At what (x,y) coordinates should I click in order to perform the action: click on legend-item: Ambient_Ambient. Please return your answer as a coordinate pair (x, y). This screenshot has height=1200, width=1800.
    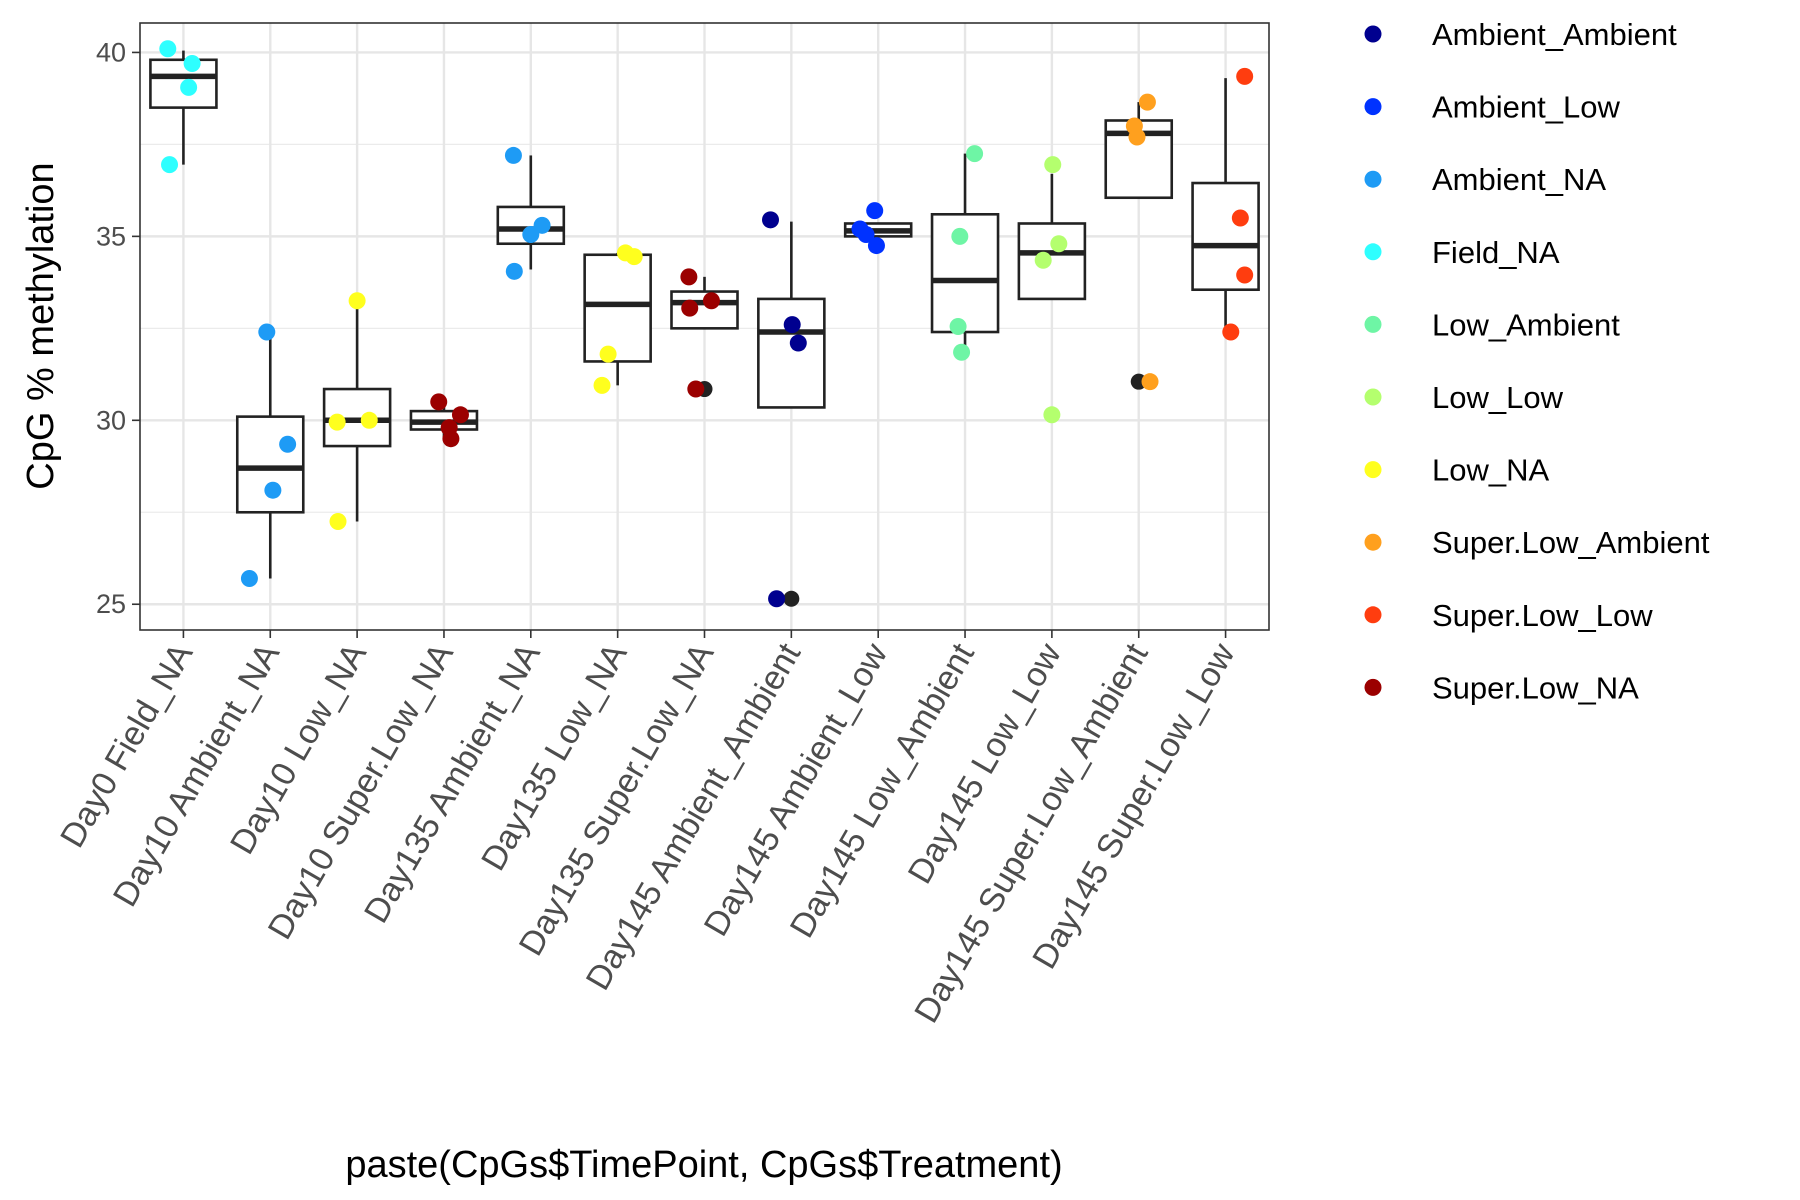
    Looking at the image, I should click on (1520, 34).